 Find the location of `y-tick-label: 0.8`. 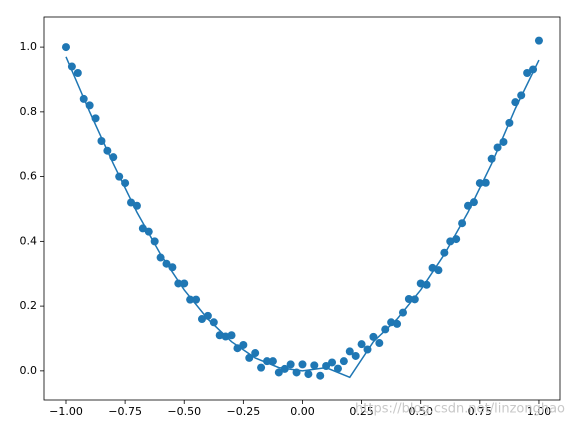

y-tick-label: 0.8 is located at coordinates (29, 111).